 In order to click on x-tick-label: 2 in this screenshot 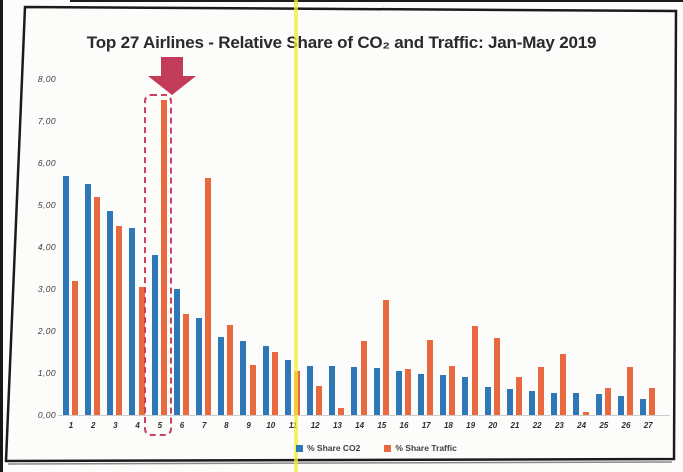, I will do `click(93, 425)`.